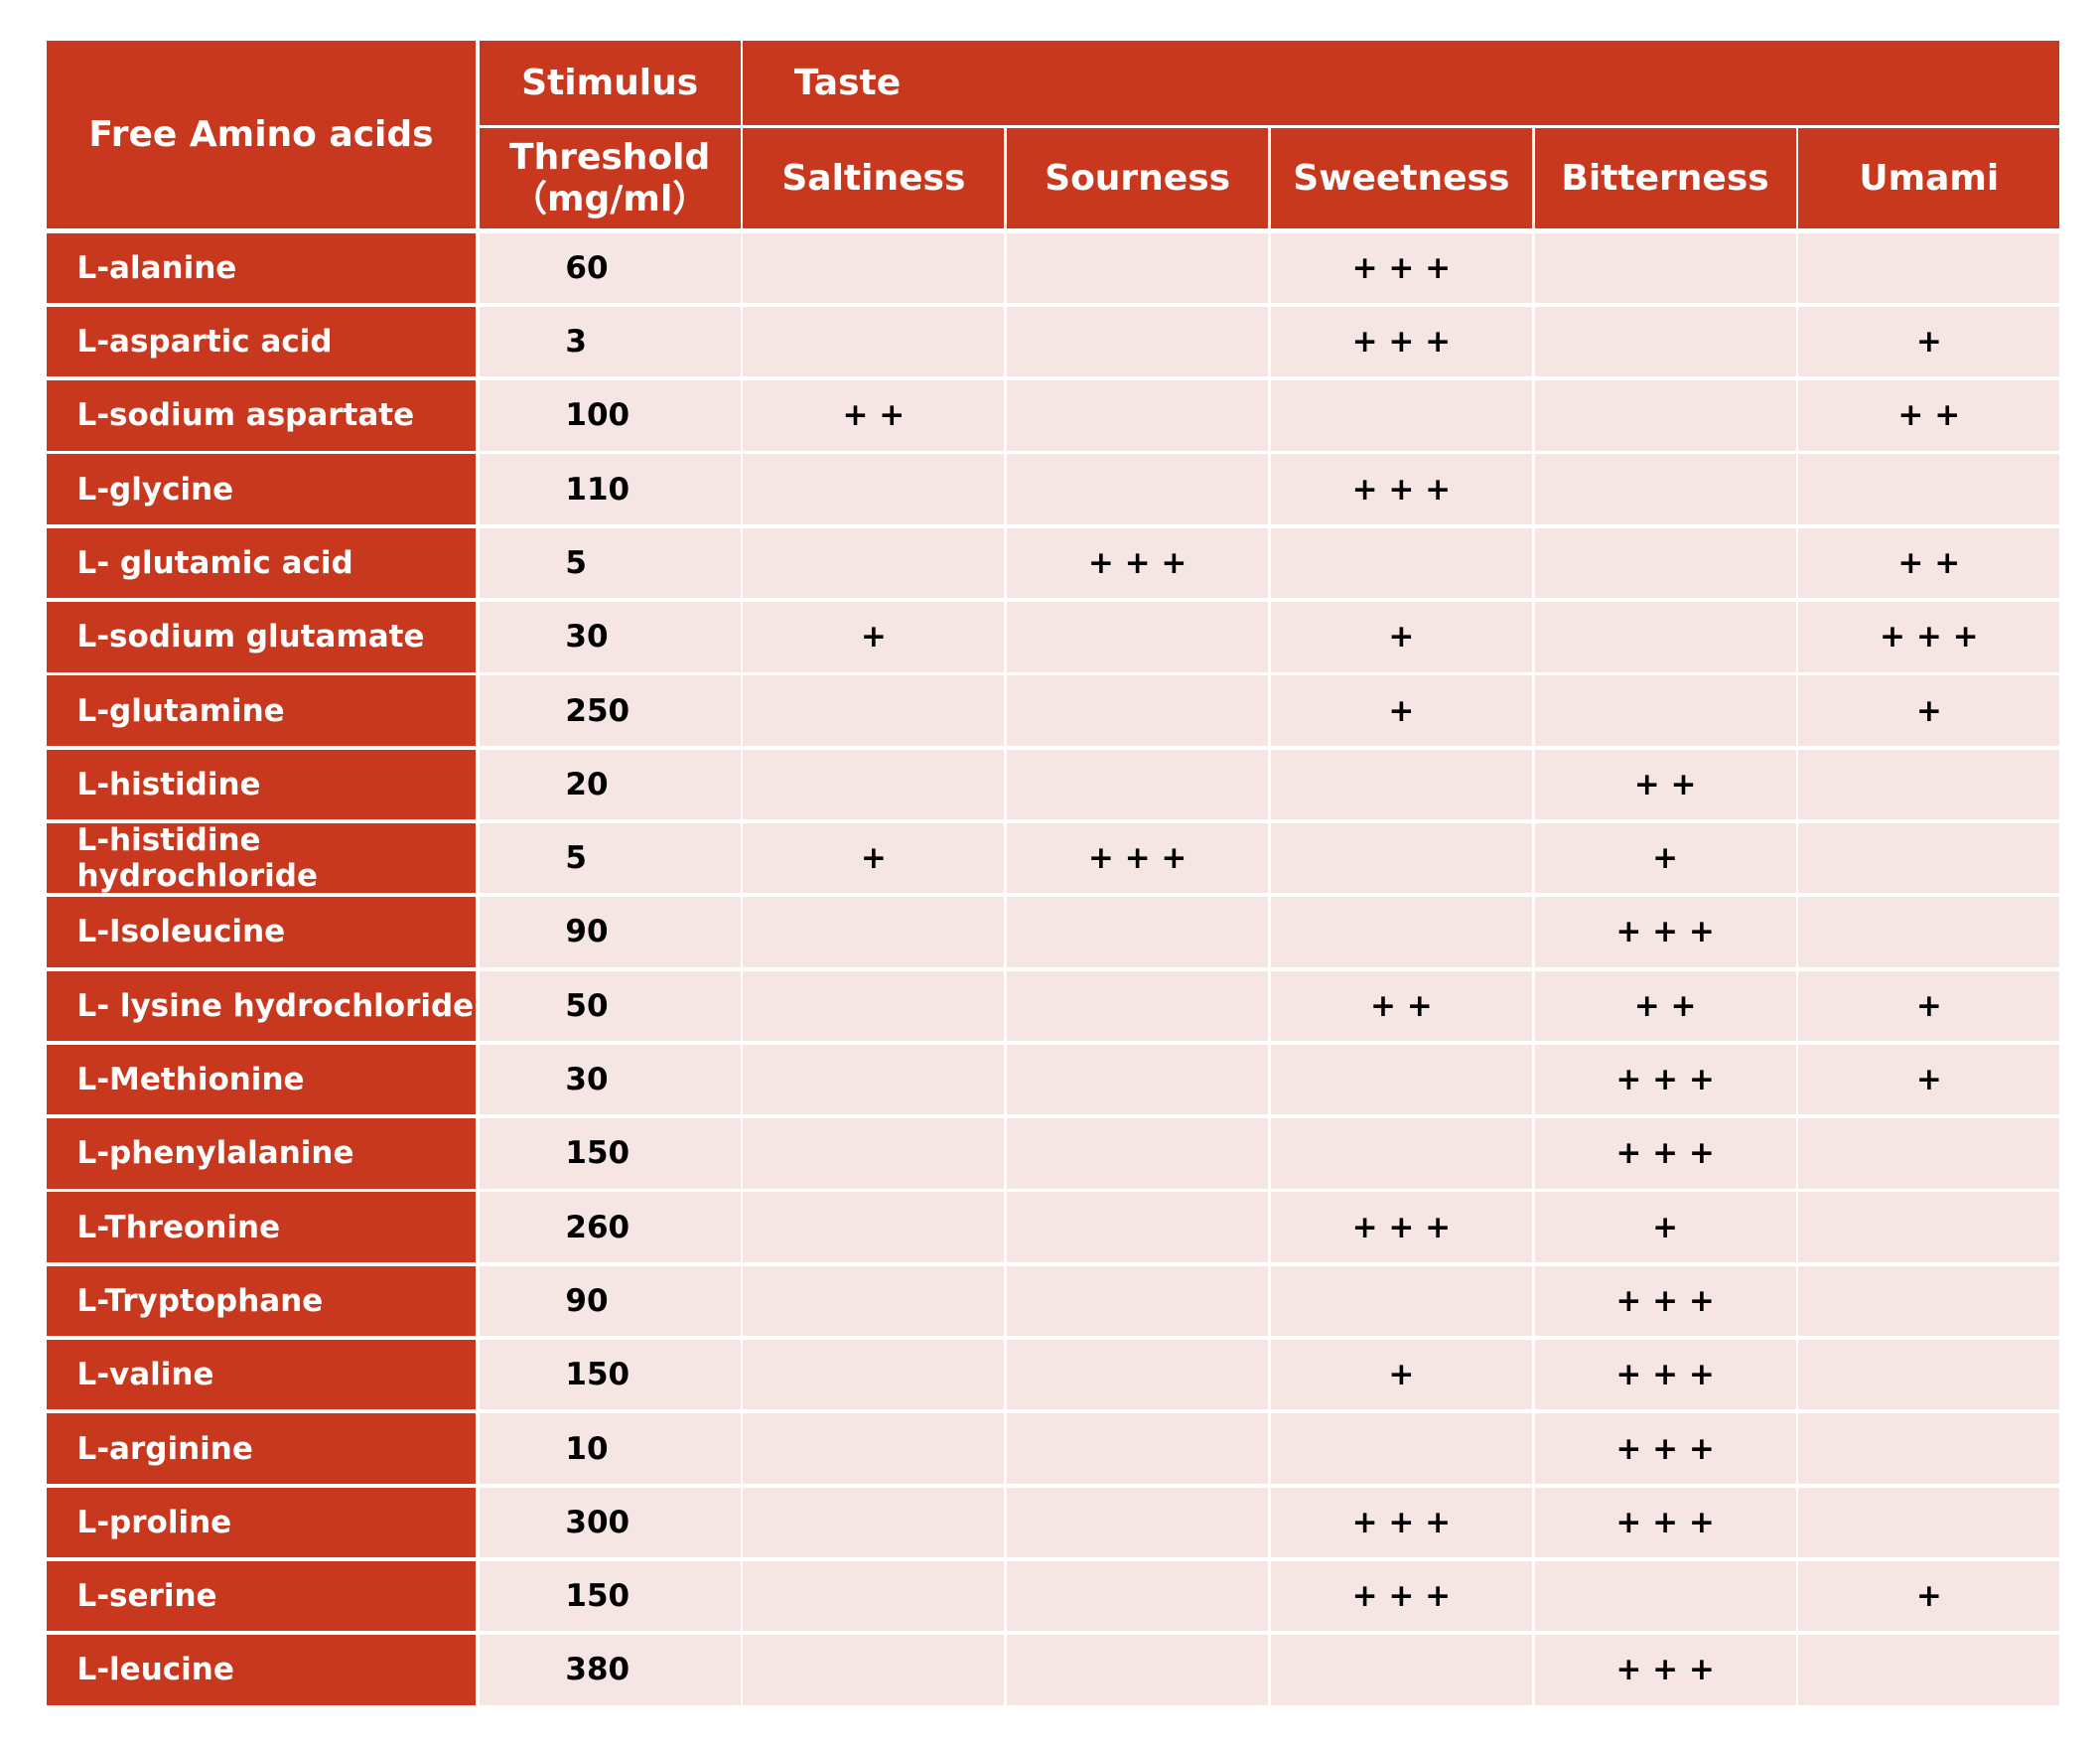 The width and height of the screenshot is (2100, 1747). I want to click on row-label: L-proline, so click(261, 1522).